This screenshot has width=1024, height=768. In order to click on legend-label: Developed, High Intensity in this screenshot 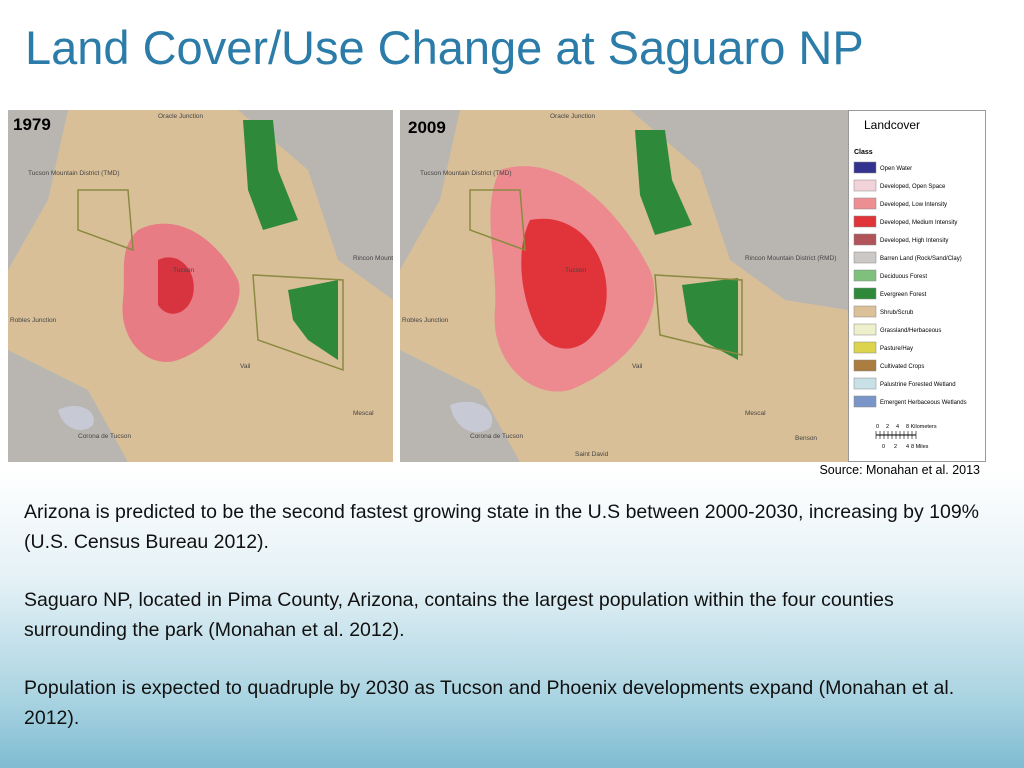, I will do `click(914, 241)`.